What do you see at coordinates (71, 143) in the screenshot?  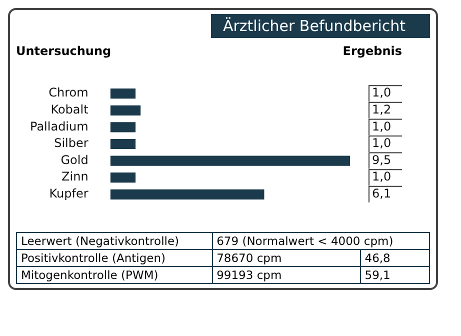 I see `y-tick-label: Silber` at bounding box center [71, 143].